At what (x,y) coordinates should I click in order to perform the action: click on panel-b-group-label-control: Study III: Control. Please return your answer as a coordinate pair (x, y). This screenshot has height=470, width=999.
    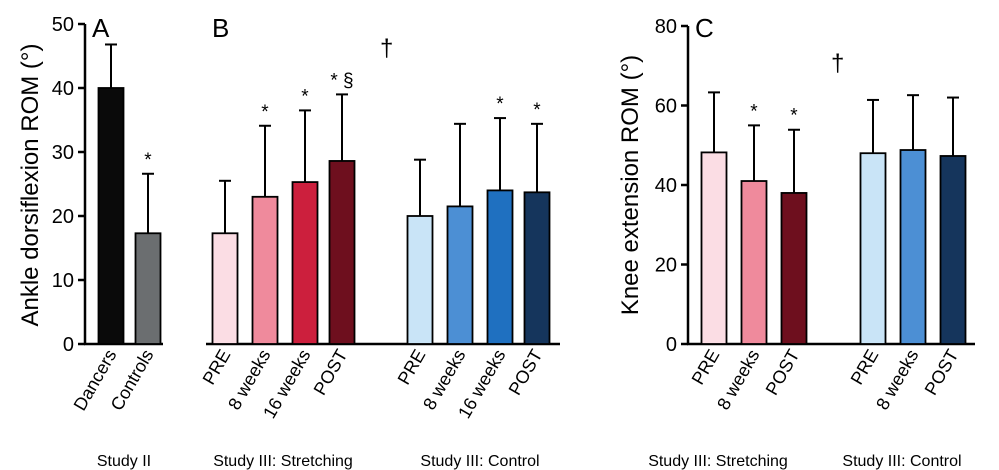
    Looking at the image, I should click on (479, 461).